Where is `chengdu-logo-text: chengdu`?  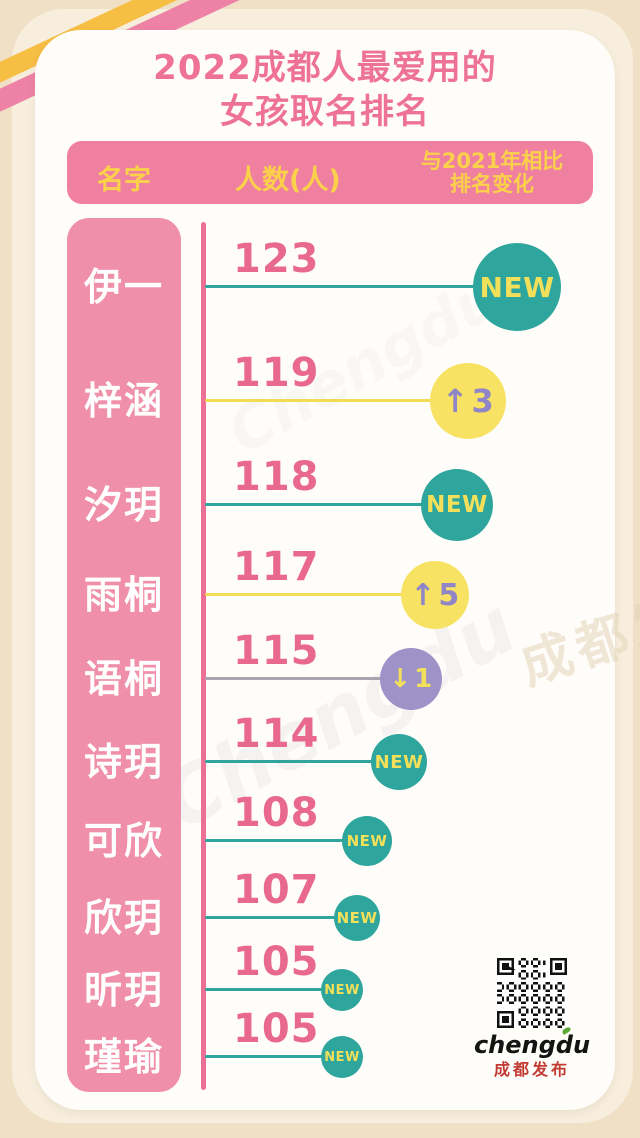 chengdu-logo-text: chengdu is located at coordinates (532, 1042).